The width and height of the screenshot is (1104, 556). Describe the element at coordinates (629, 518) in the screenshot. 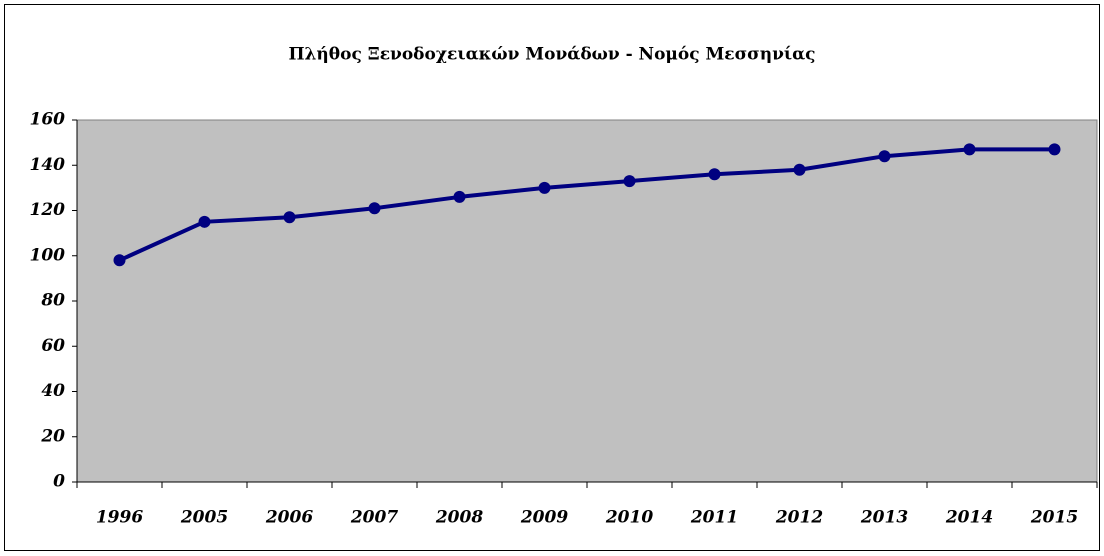

I see `x-tick-label: 2010` at that location.